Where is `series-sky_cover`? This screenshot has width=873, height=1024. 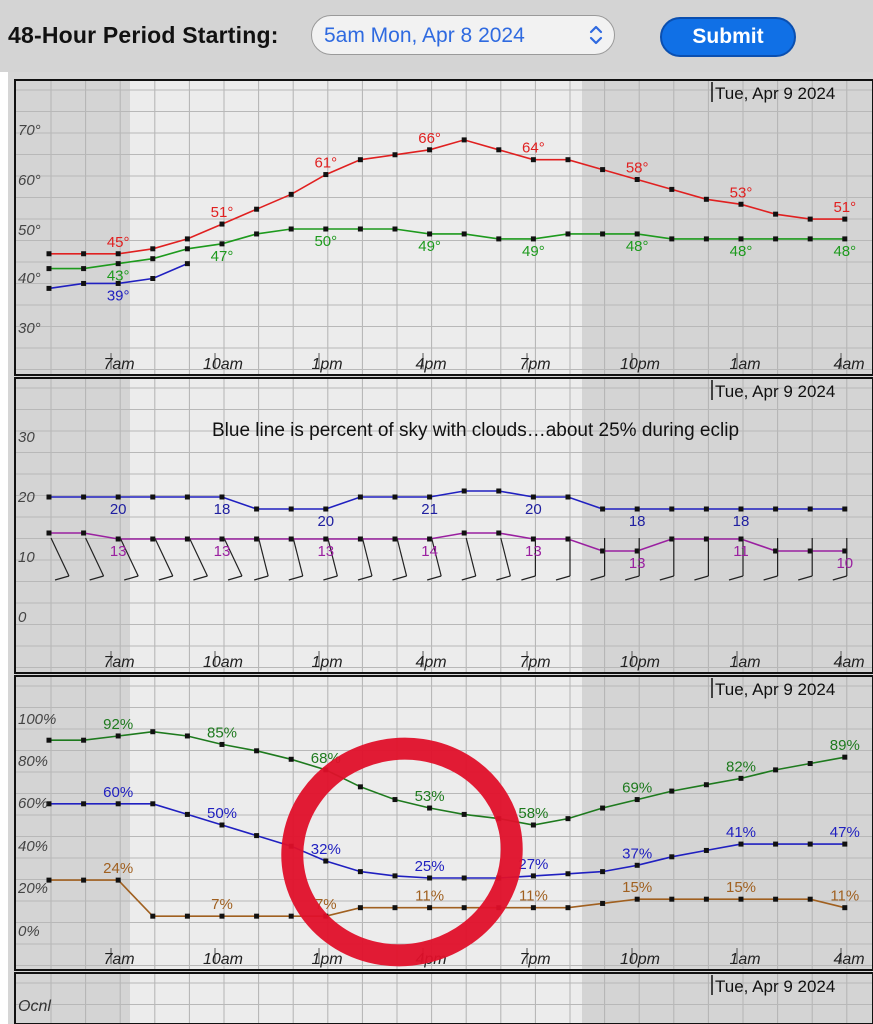 series-sky_cover is located at coordinates (447, 841).